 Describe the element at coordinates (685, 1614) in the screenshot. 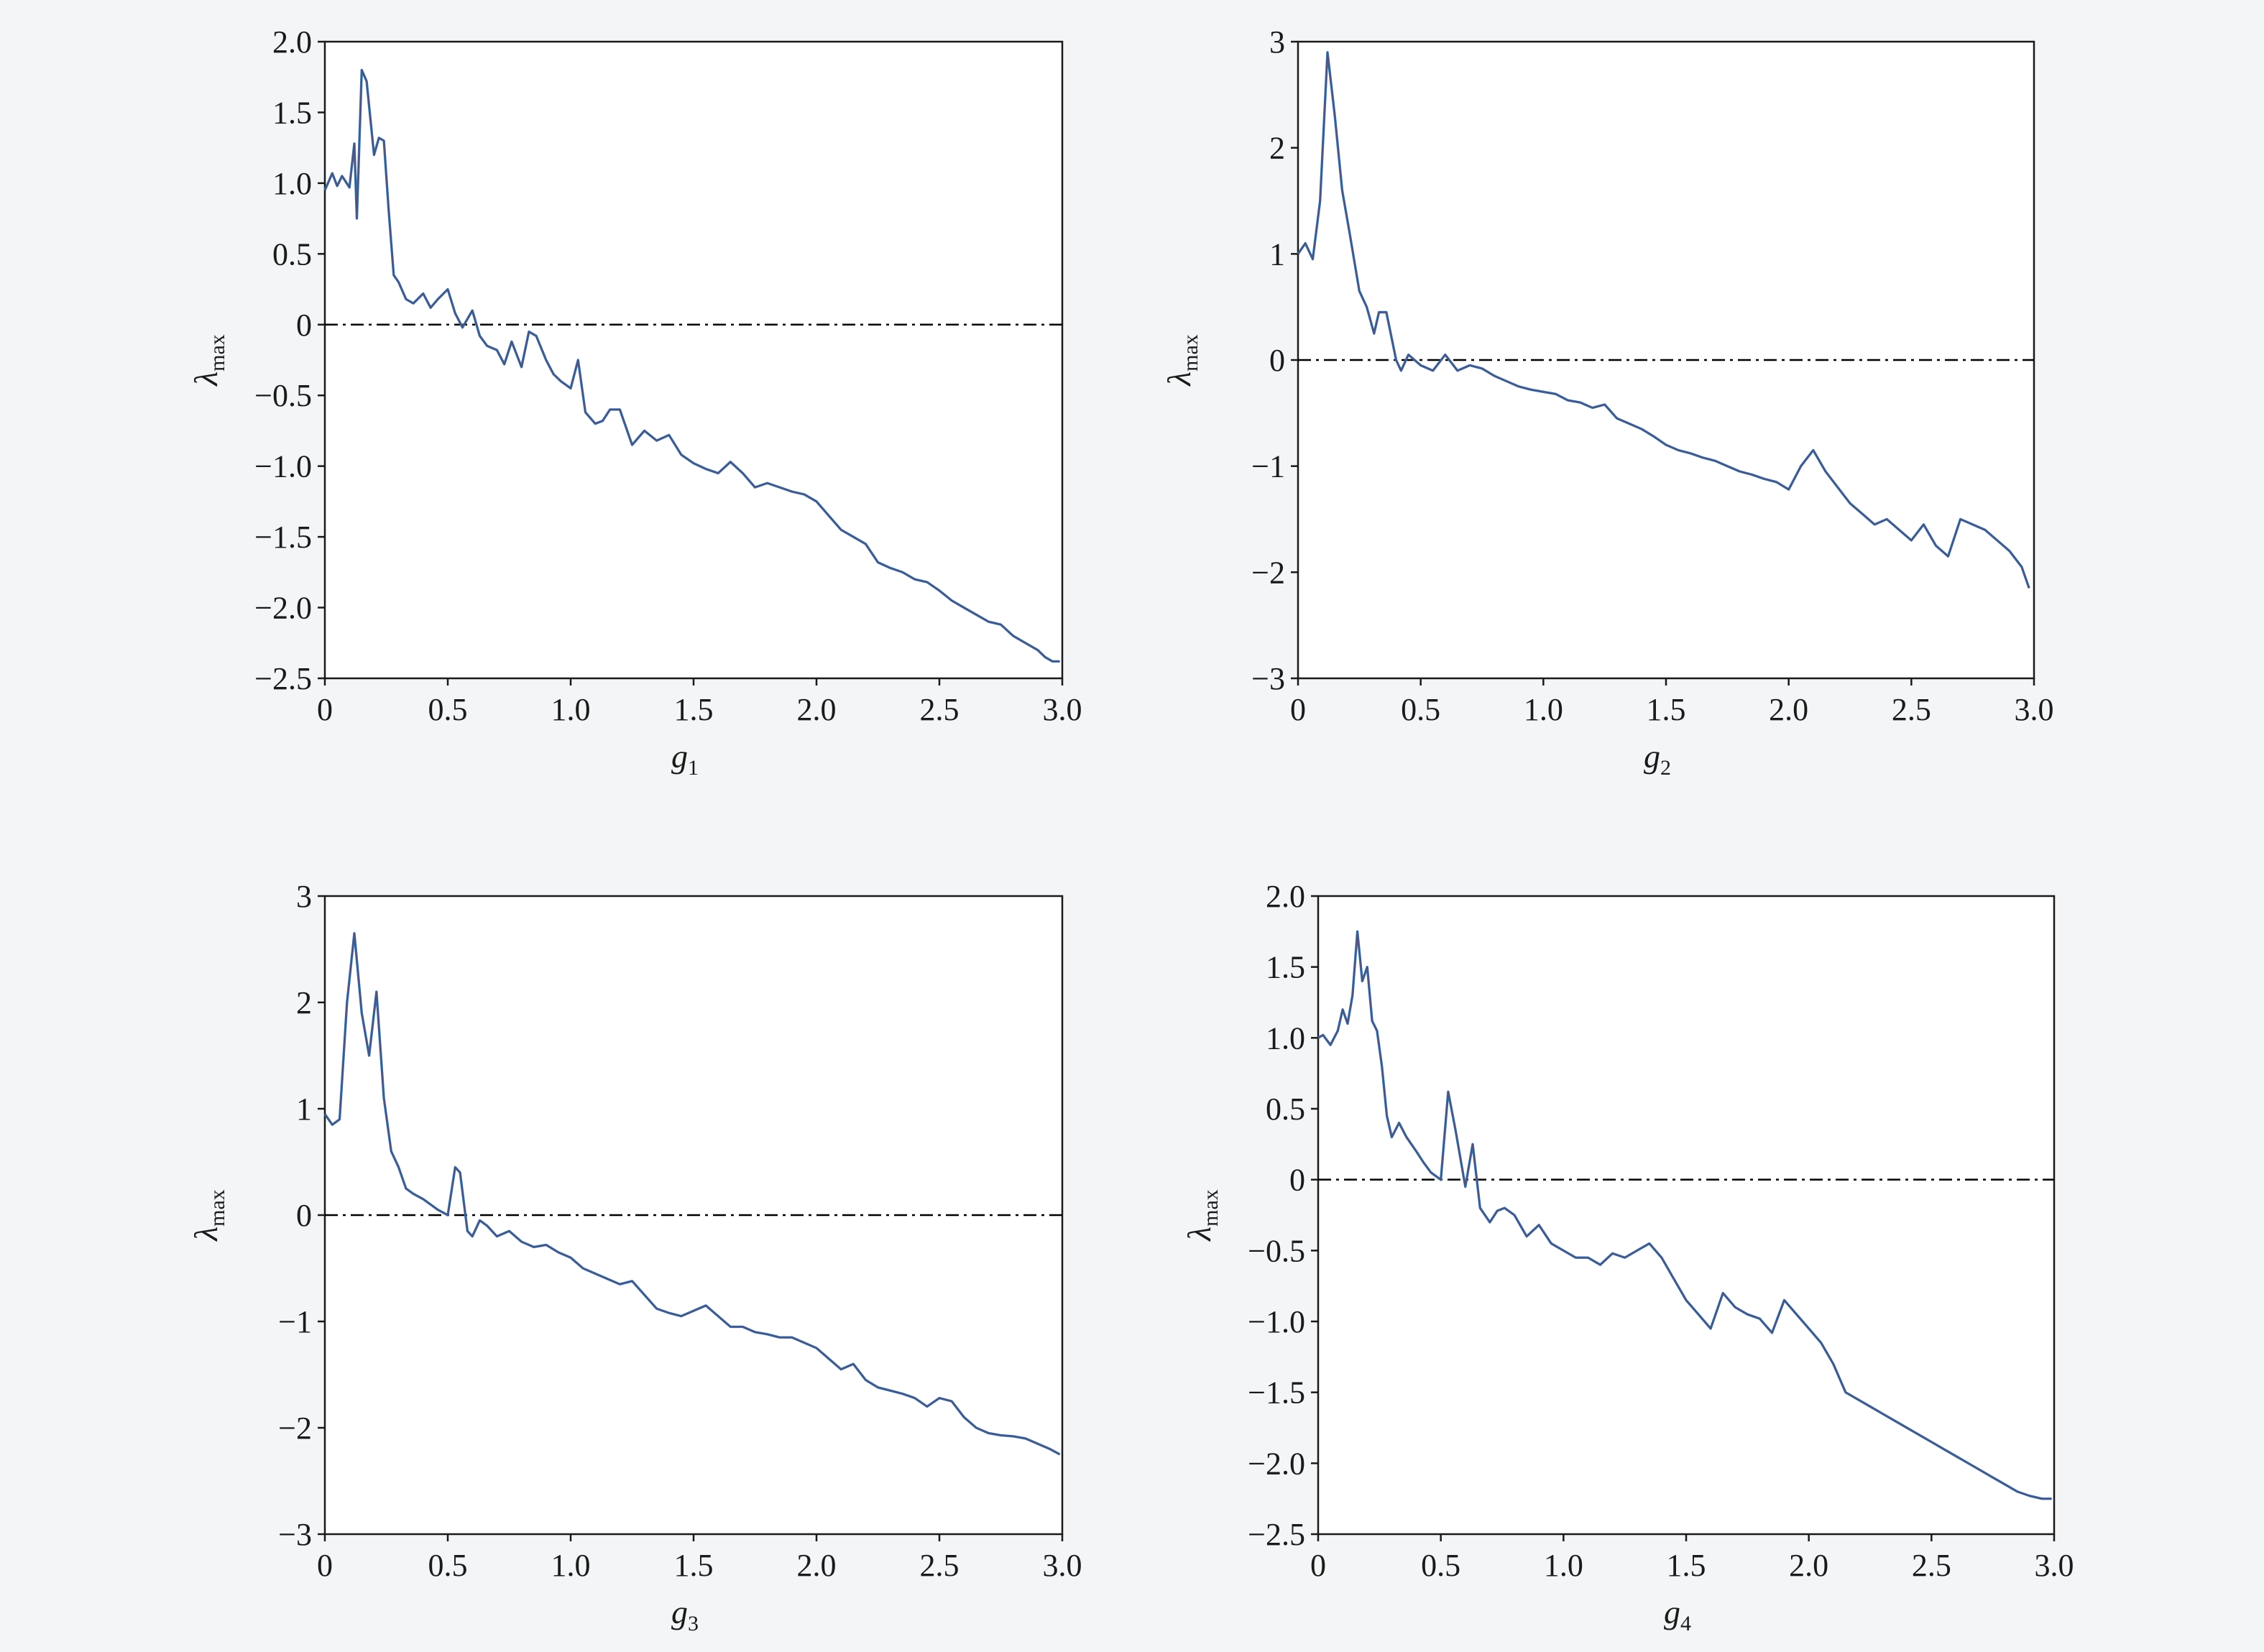

I see `x-axis-label: g3` at that location.